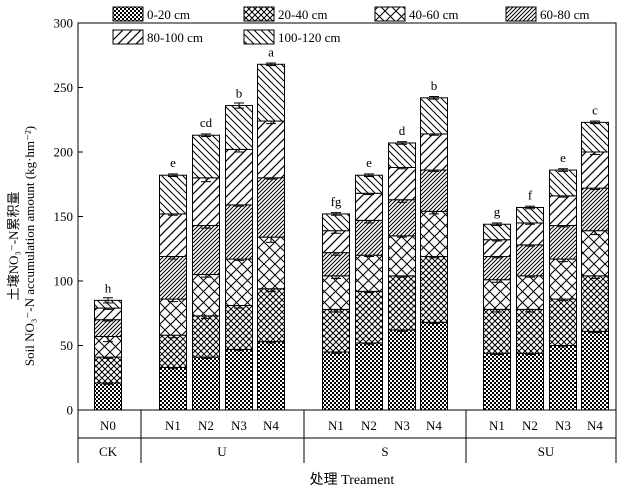  I want to click on legend-label: 100-120 cm, so click(309, 37).